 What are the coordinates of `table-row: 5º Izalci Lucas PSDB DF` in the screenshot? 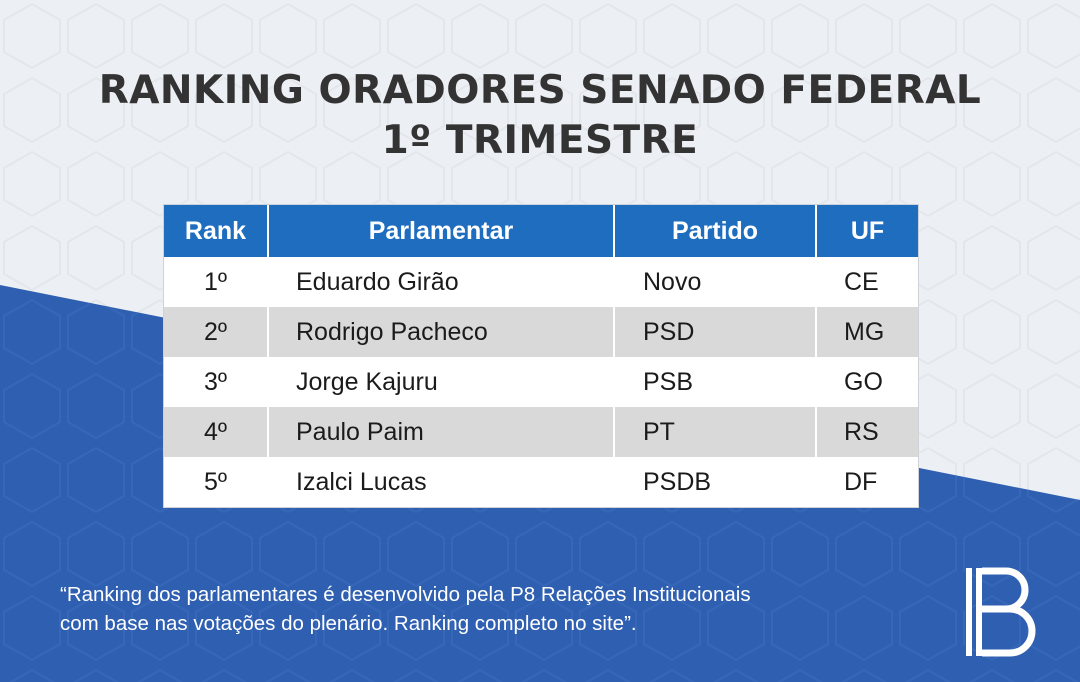 It's located at (541, 482).